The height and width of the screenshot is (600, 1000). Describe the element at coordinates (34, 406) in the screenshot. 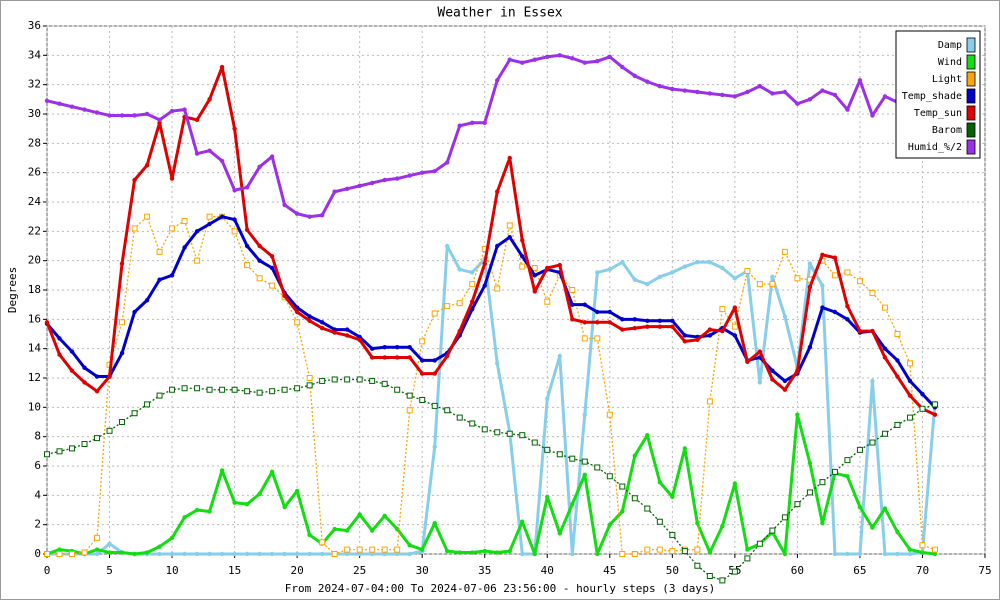

I see `y-tick-label: 10` at that location.